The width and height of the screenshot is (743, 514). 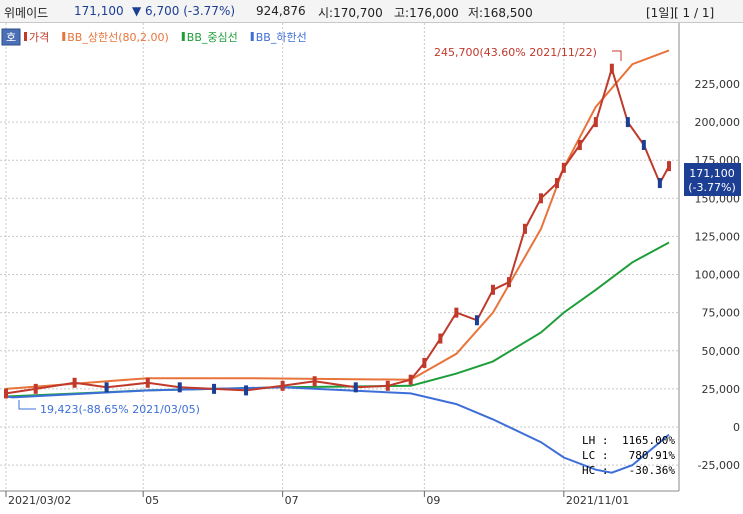 What do you see at coordinates (426, 13) in the screenshot?
I see `high-price: 고:176,000` at bounding box center [426, 13].